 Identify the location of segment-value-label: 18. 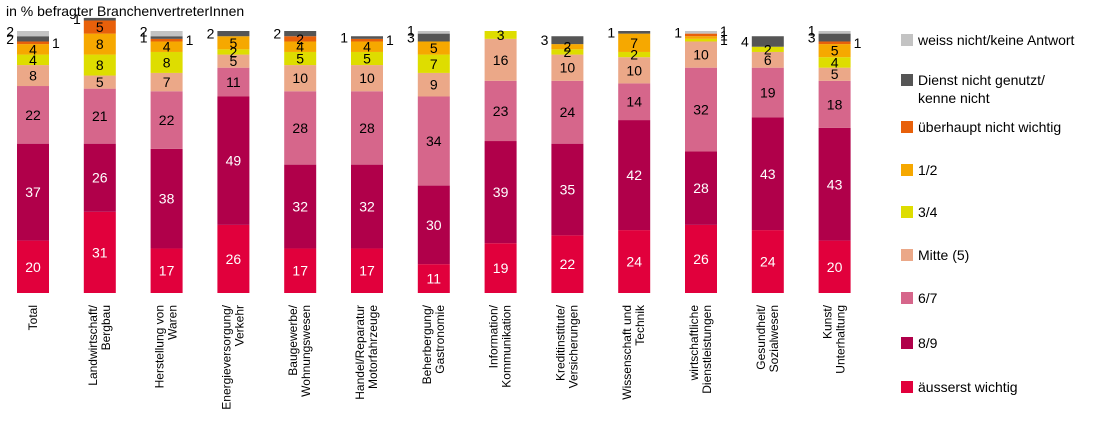
(835, 104).